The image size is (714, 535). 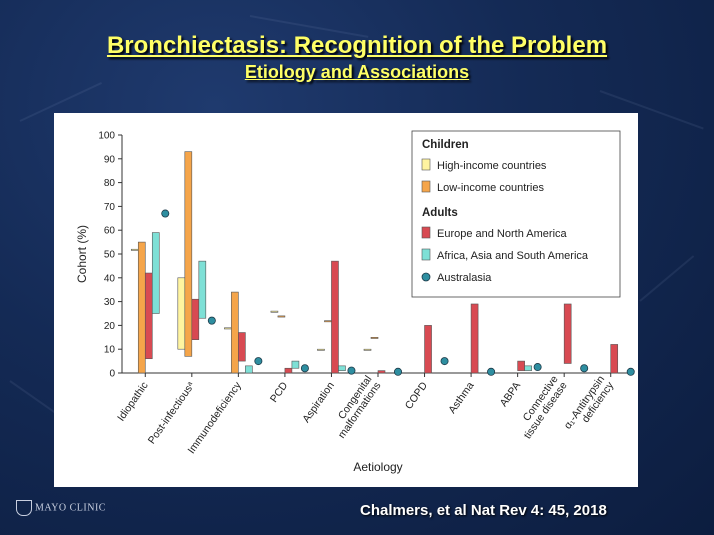 I want to click on x-tick-label: PCD, so click(x=279, y=391).